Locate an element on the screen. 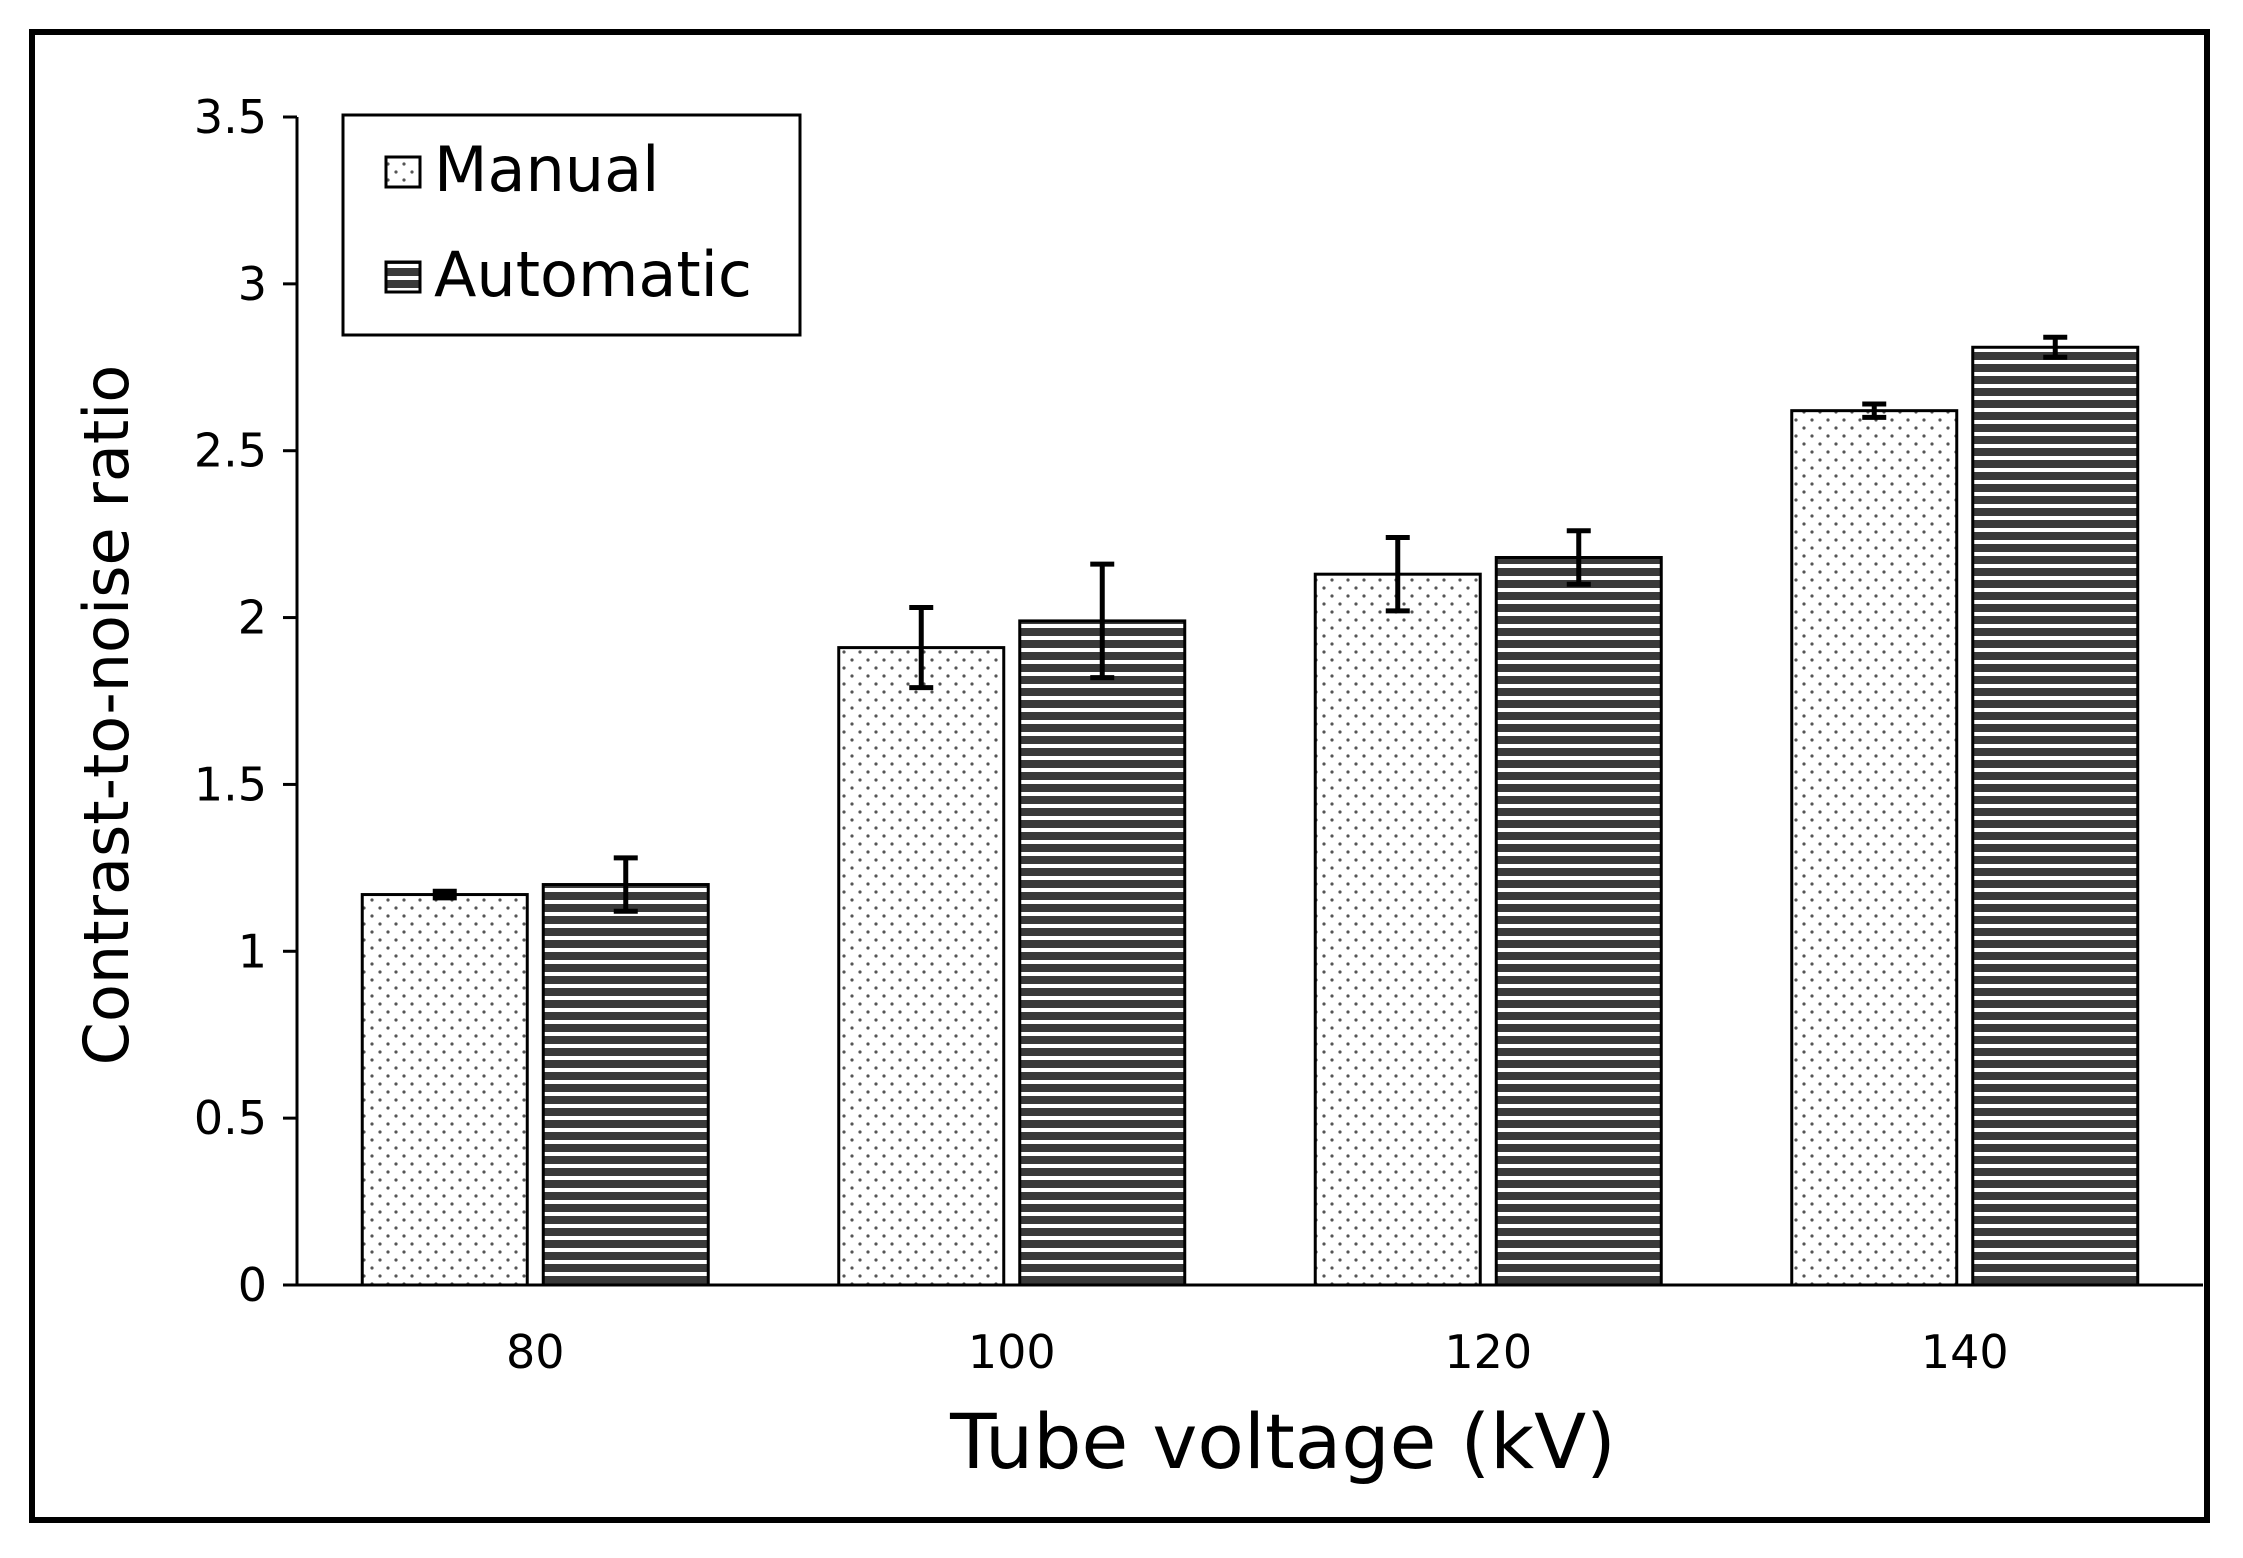 The image size is (2243, 1558). y-tick-label: 1 is located at coordinates (252, 951).